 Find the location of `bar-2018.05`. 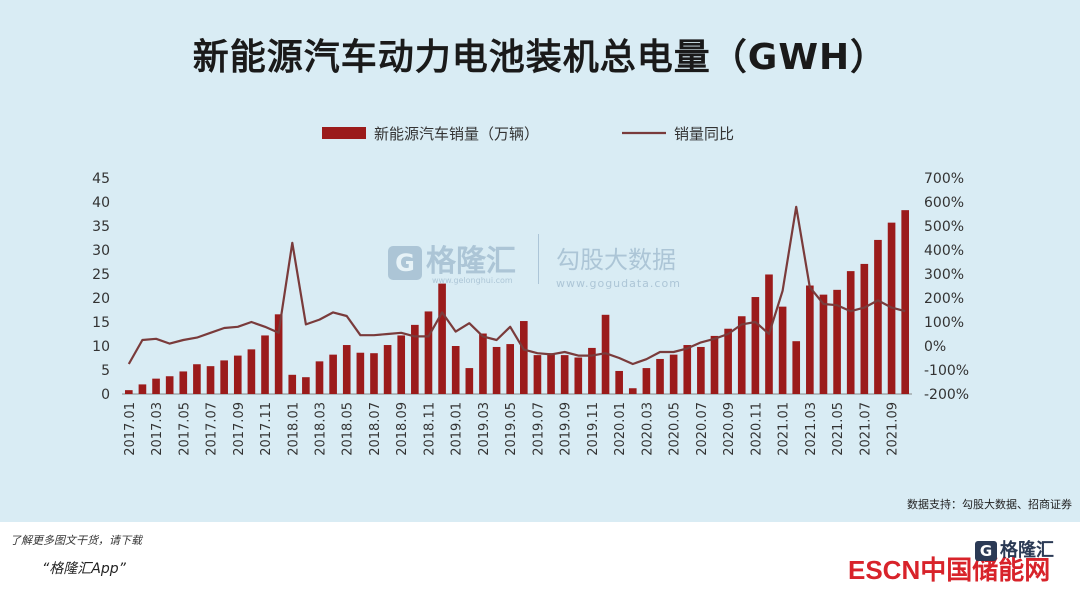

bar-2018.05 is located at coordinates (346, 369).